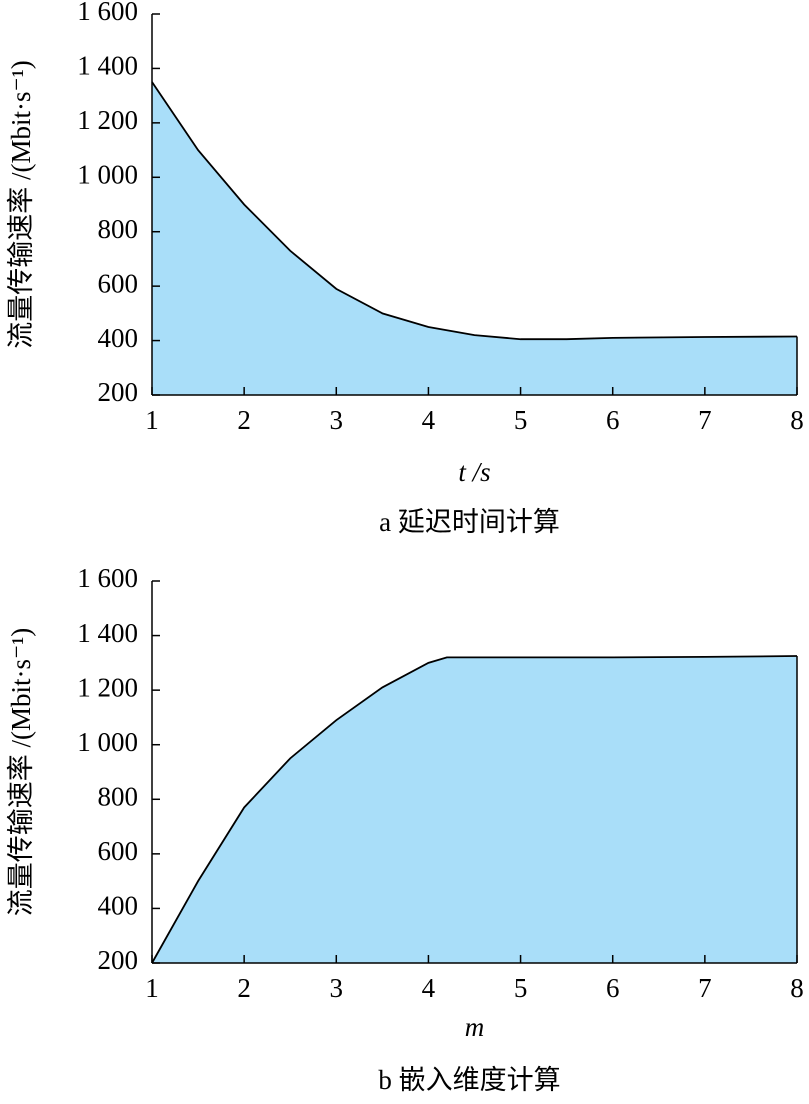  What do you see at coordinates (469, 522) in the screenshot?
I see `caption: a 延迟时间计算` at bounding box center [469, 522].